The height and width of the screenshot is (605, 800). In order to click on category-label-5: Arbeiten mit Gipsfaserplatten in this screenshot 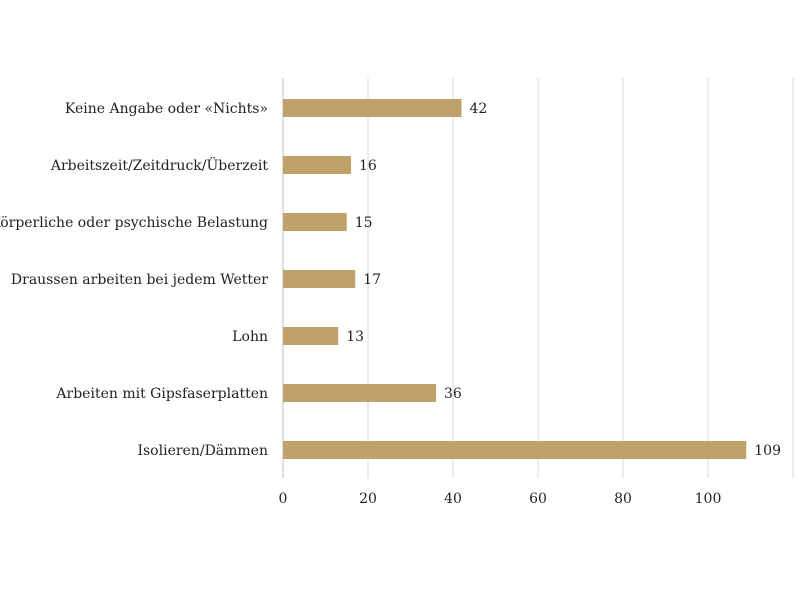, I will do `click(161, 394)`.